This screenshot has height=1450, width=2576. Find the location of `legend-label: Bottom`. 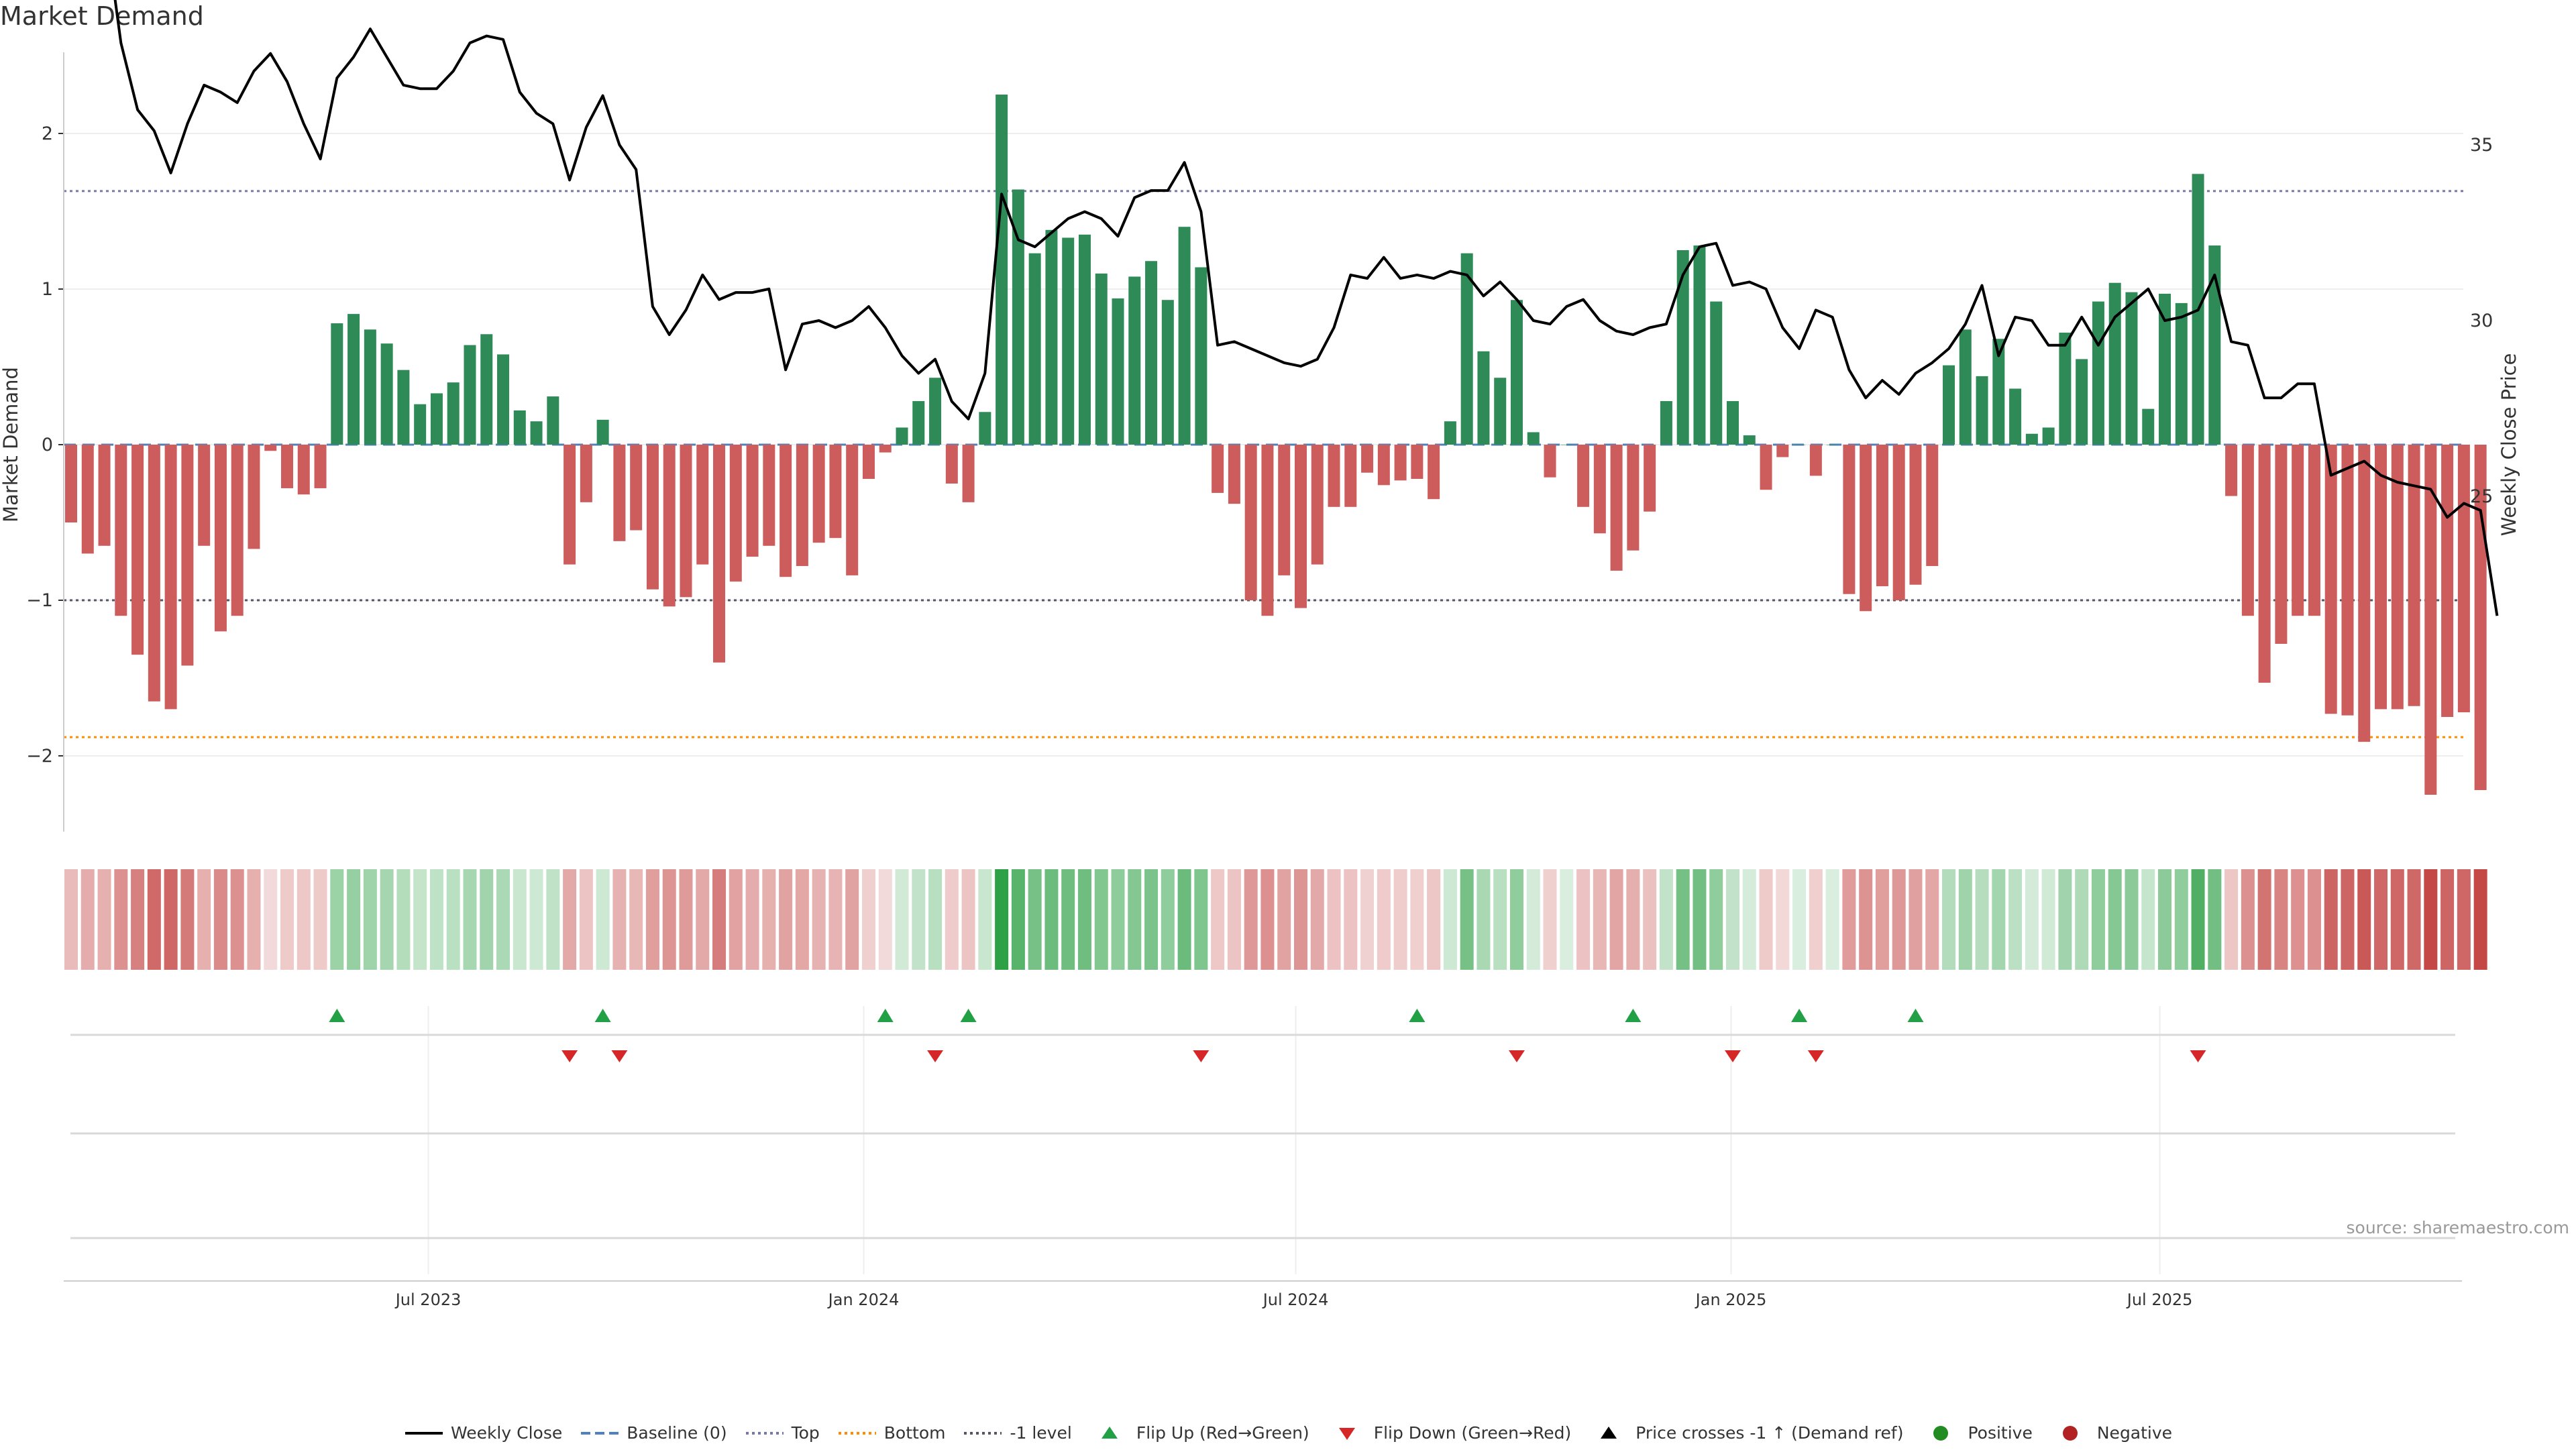

legend-label: Bottom is located at coordinates (914, 1433).